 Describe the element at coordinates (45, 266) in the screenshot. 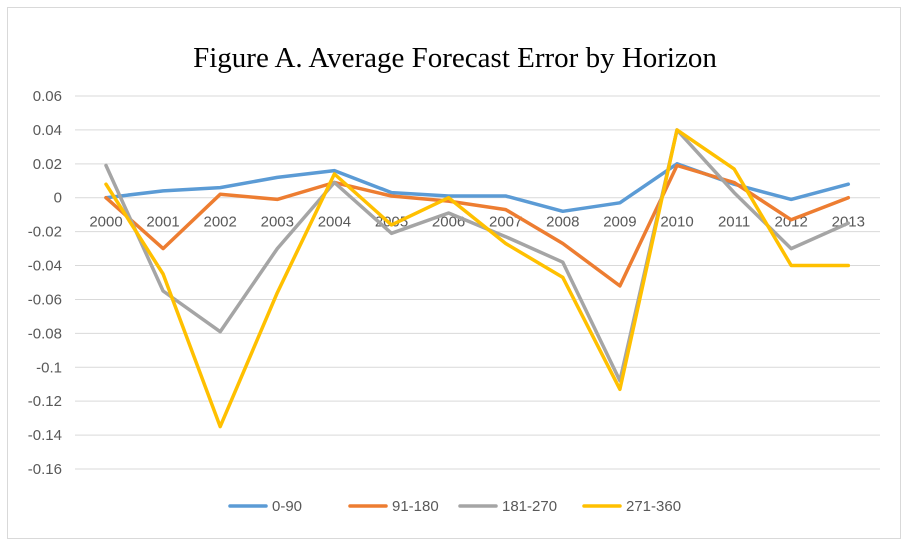

I see `y-tick-label: -0.04` at that location.